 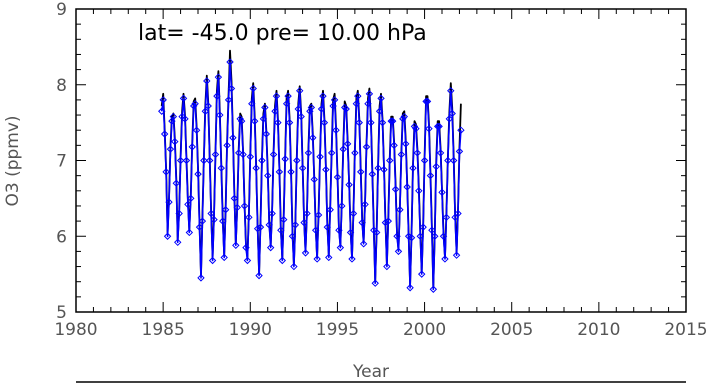 I want to click on y-tick-labels: 5 6 7 8 9, so click(x=61, y=161).